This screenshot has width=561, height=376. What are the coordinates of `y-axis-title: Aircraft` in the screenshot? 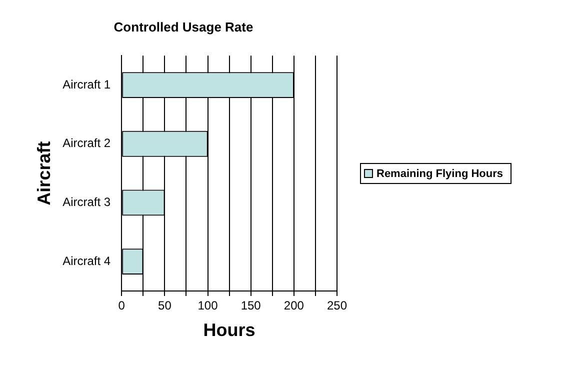 It's located at (44, 173).